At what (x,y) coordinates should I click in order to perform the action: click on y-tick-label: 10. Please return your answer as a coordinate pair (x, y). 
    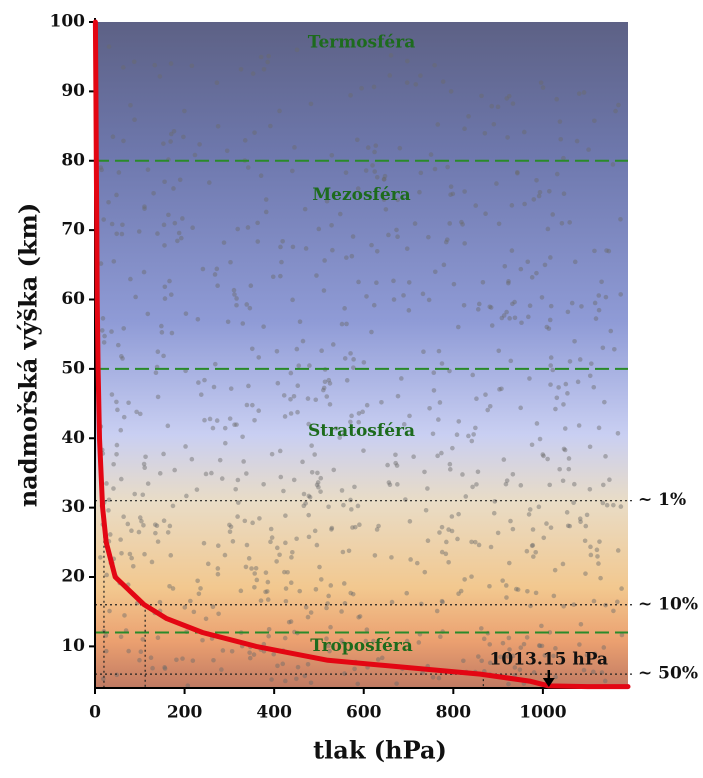
    Looking at the image, I should click on (73, 646).